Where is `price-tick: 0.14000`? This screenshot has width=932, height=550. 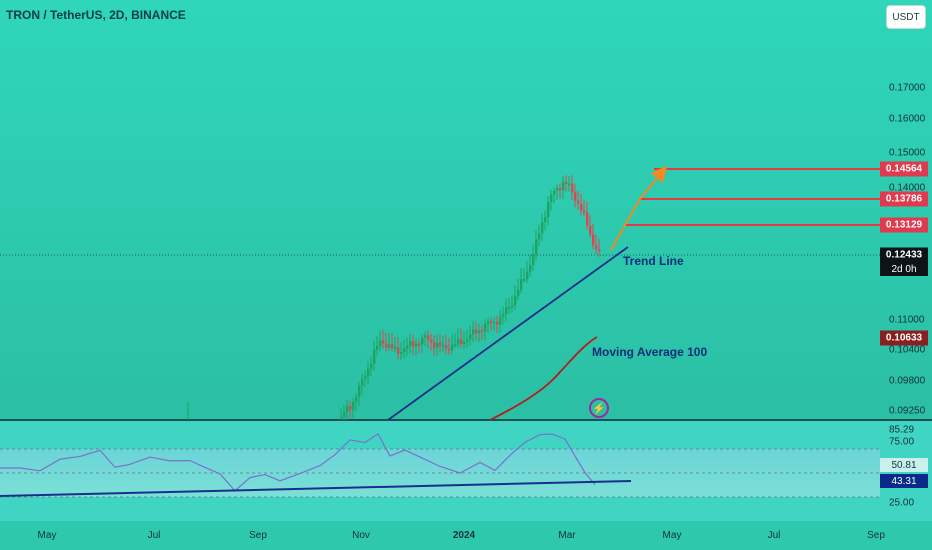 price-tick: 0.14000 is located at coordinates (907, 188).